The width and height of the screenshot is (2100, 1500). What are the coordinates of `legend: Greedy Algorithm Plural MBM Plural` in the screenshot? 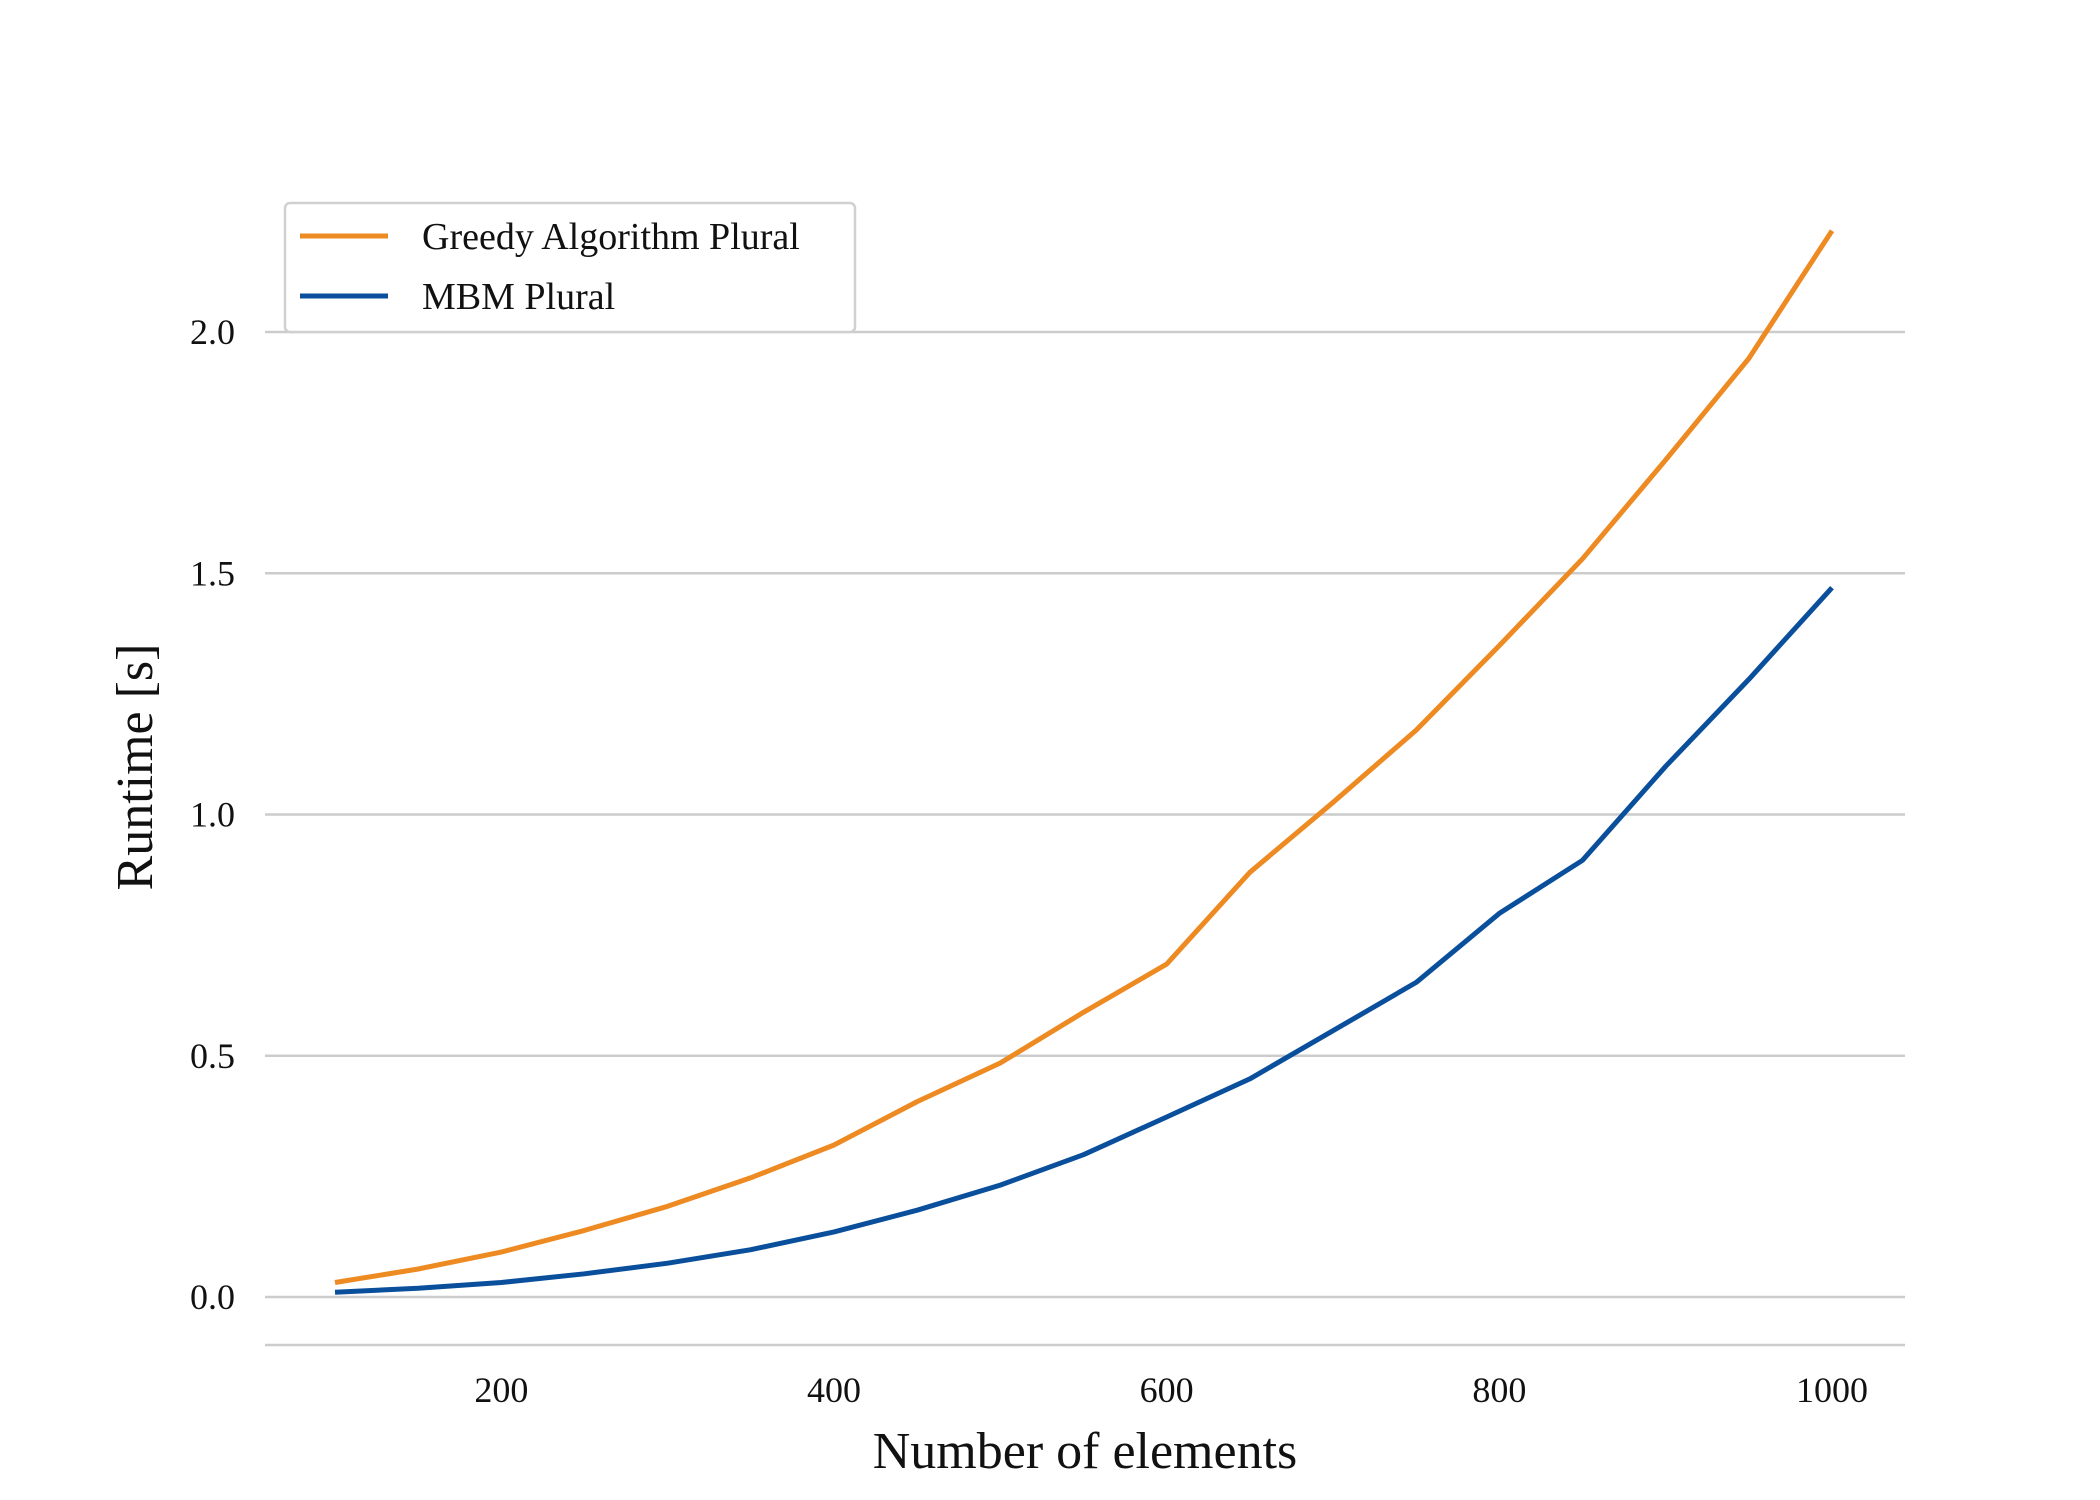 It's located at (570, 267).